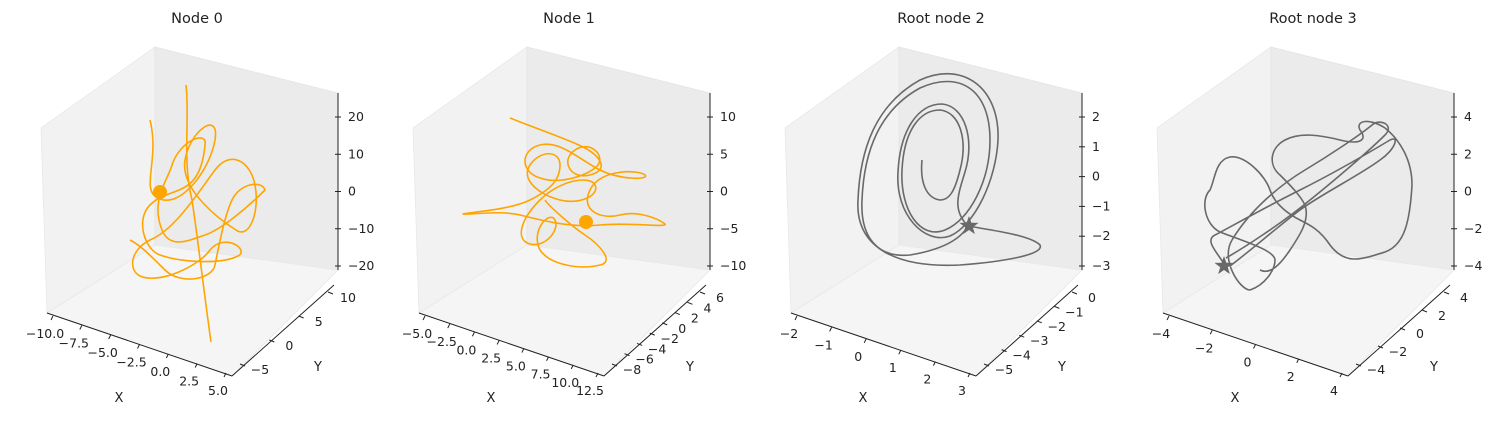  I want to click on z-tick-label: 5, so click(724, 153).